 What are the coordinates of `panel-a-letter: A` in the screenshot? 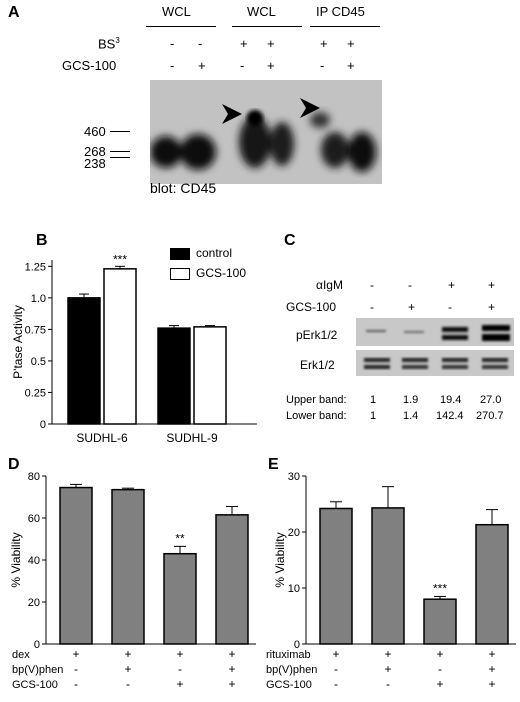 It's located at (14, 12).